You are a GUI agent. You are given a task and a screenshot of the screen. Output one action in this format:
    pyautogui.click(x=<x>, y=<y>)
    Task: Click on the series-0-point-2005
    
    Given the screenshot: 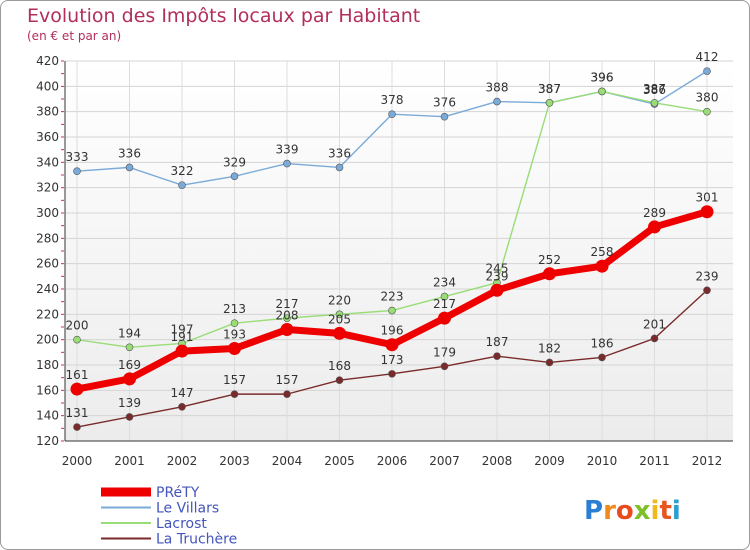 What is the action you would take?
    pyautogui.click(x=339, y=333)
    